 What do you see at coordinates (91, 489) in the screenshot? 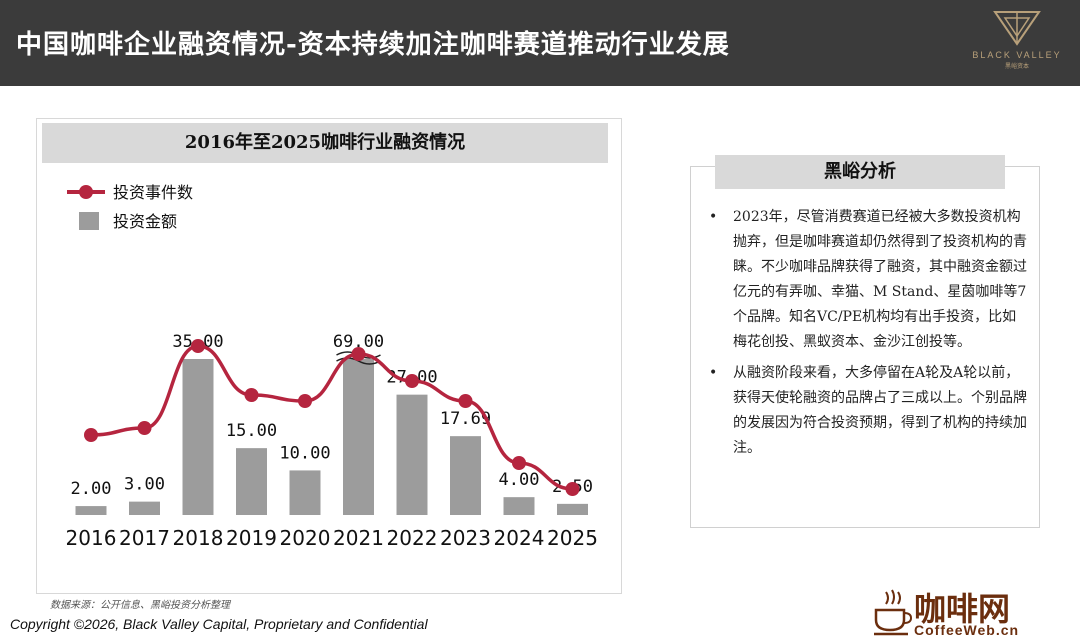
I see `bar-value-label: 2.00` at bounding box center [91, 489].